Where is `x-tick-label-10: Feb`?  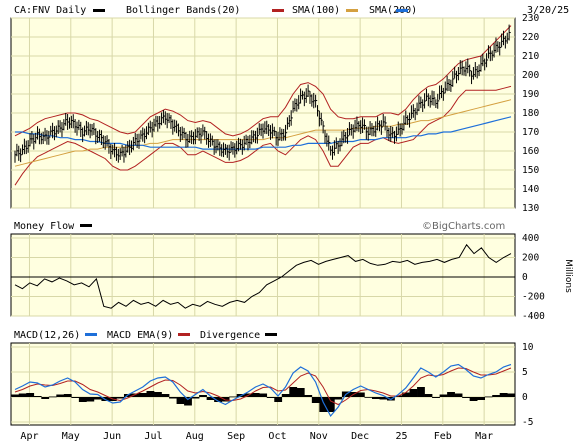
x-tick-label-10: Feb is located at coordinates (443, 436).